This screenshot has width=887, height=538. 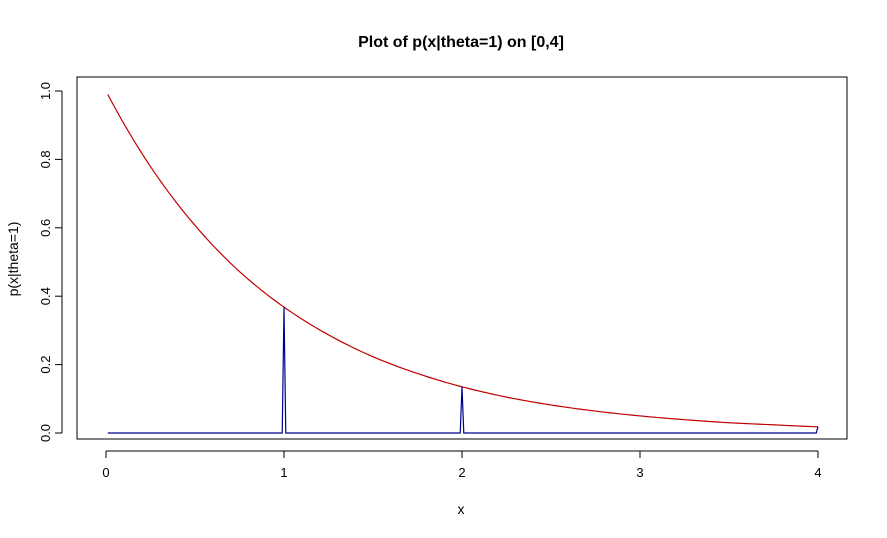 What do you see at coordinates (45, 159) in the screenshot?
I see `y-tick-label: 0.8` at bounding box center [45, 159].